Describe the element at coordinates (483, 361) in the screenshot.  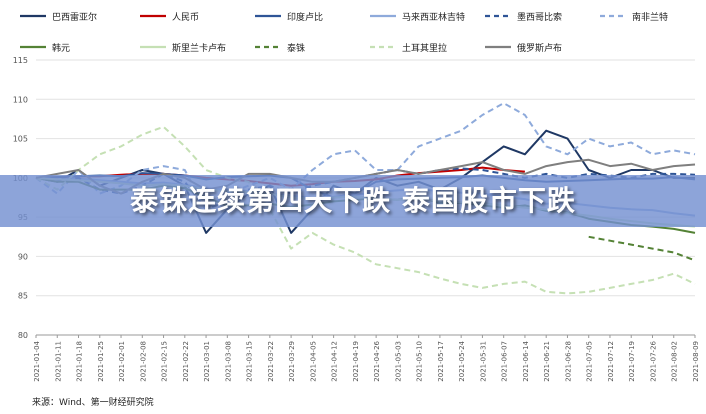
I see `x-tick-label: 2021-05-31` at that location.